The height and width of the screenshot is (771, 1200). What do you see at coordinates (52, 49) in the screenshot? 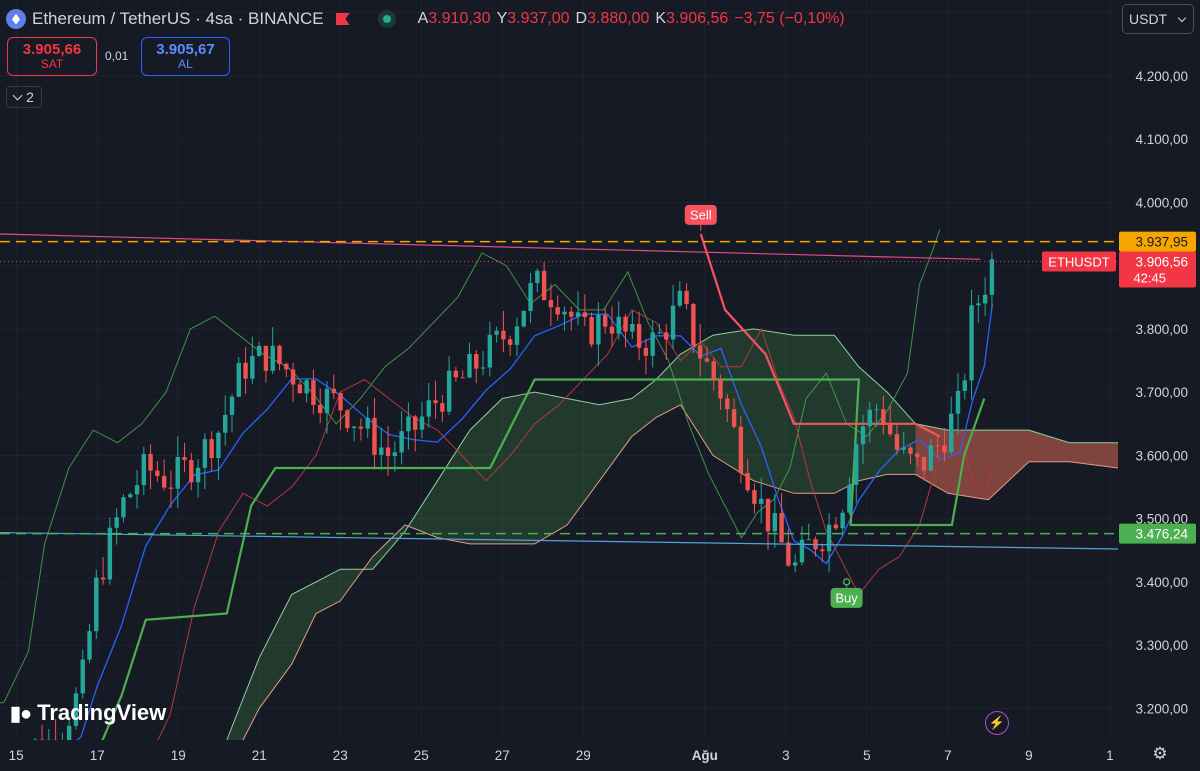
I see `sell-price: 3.905,66` at bounding box center [52, 49].